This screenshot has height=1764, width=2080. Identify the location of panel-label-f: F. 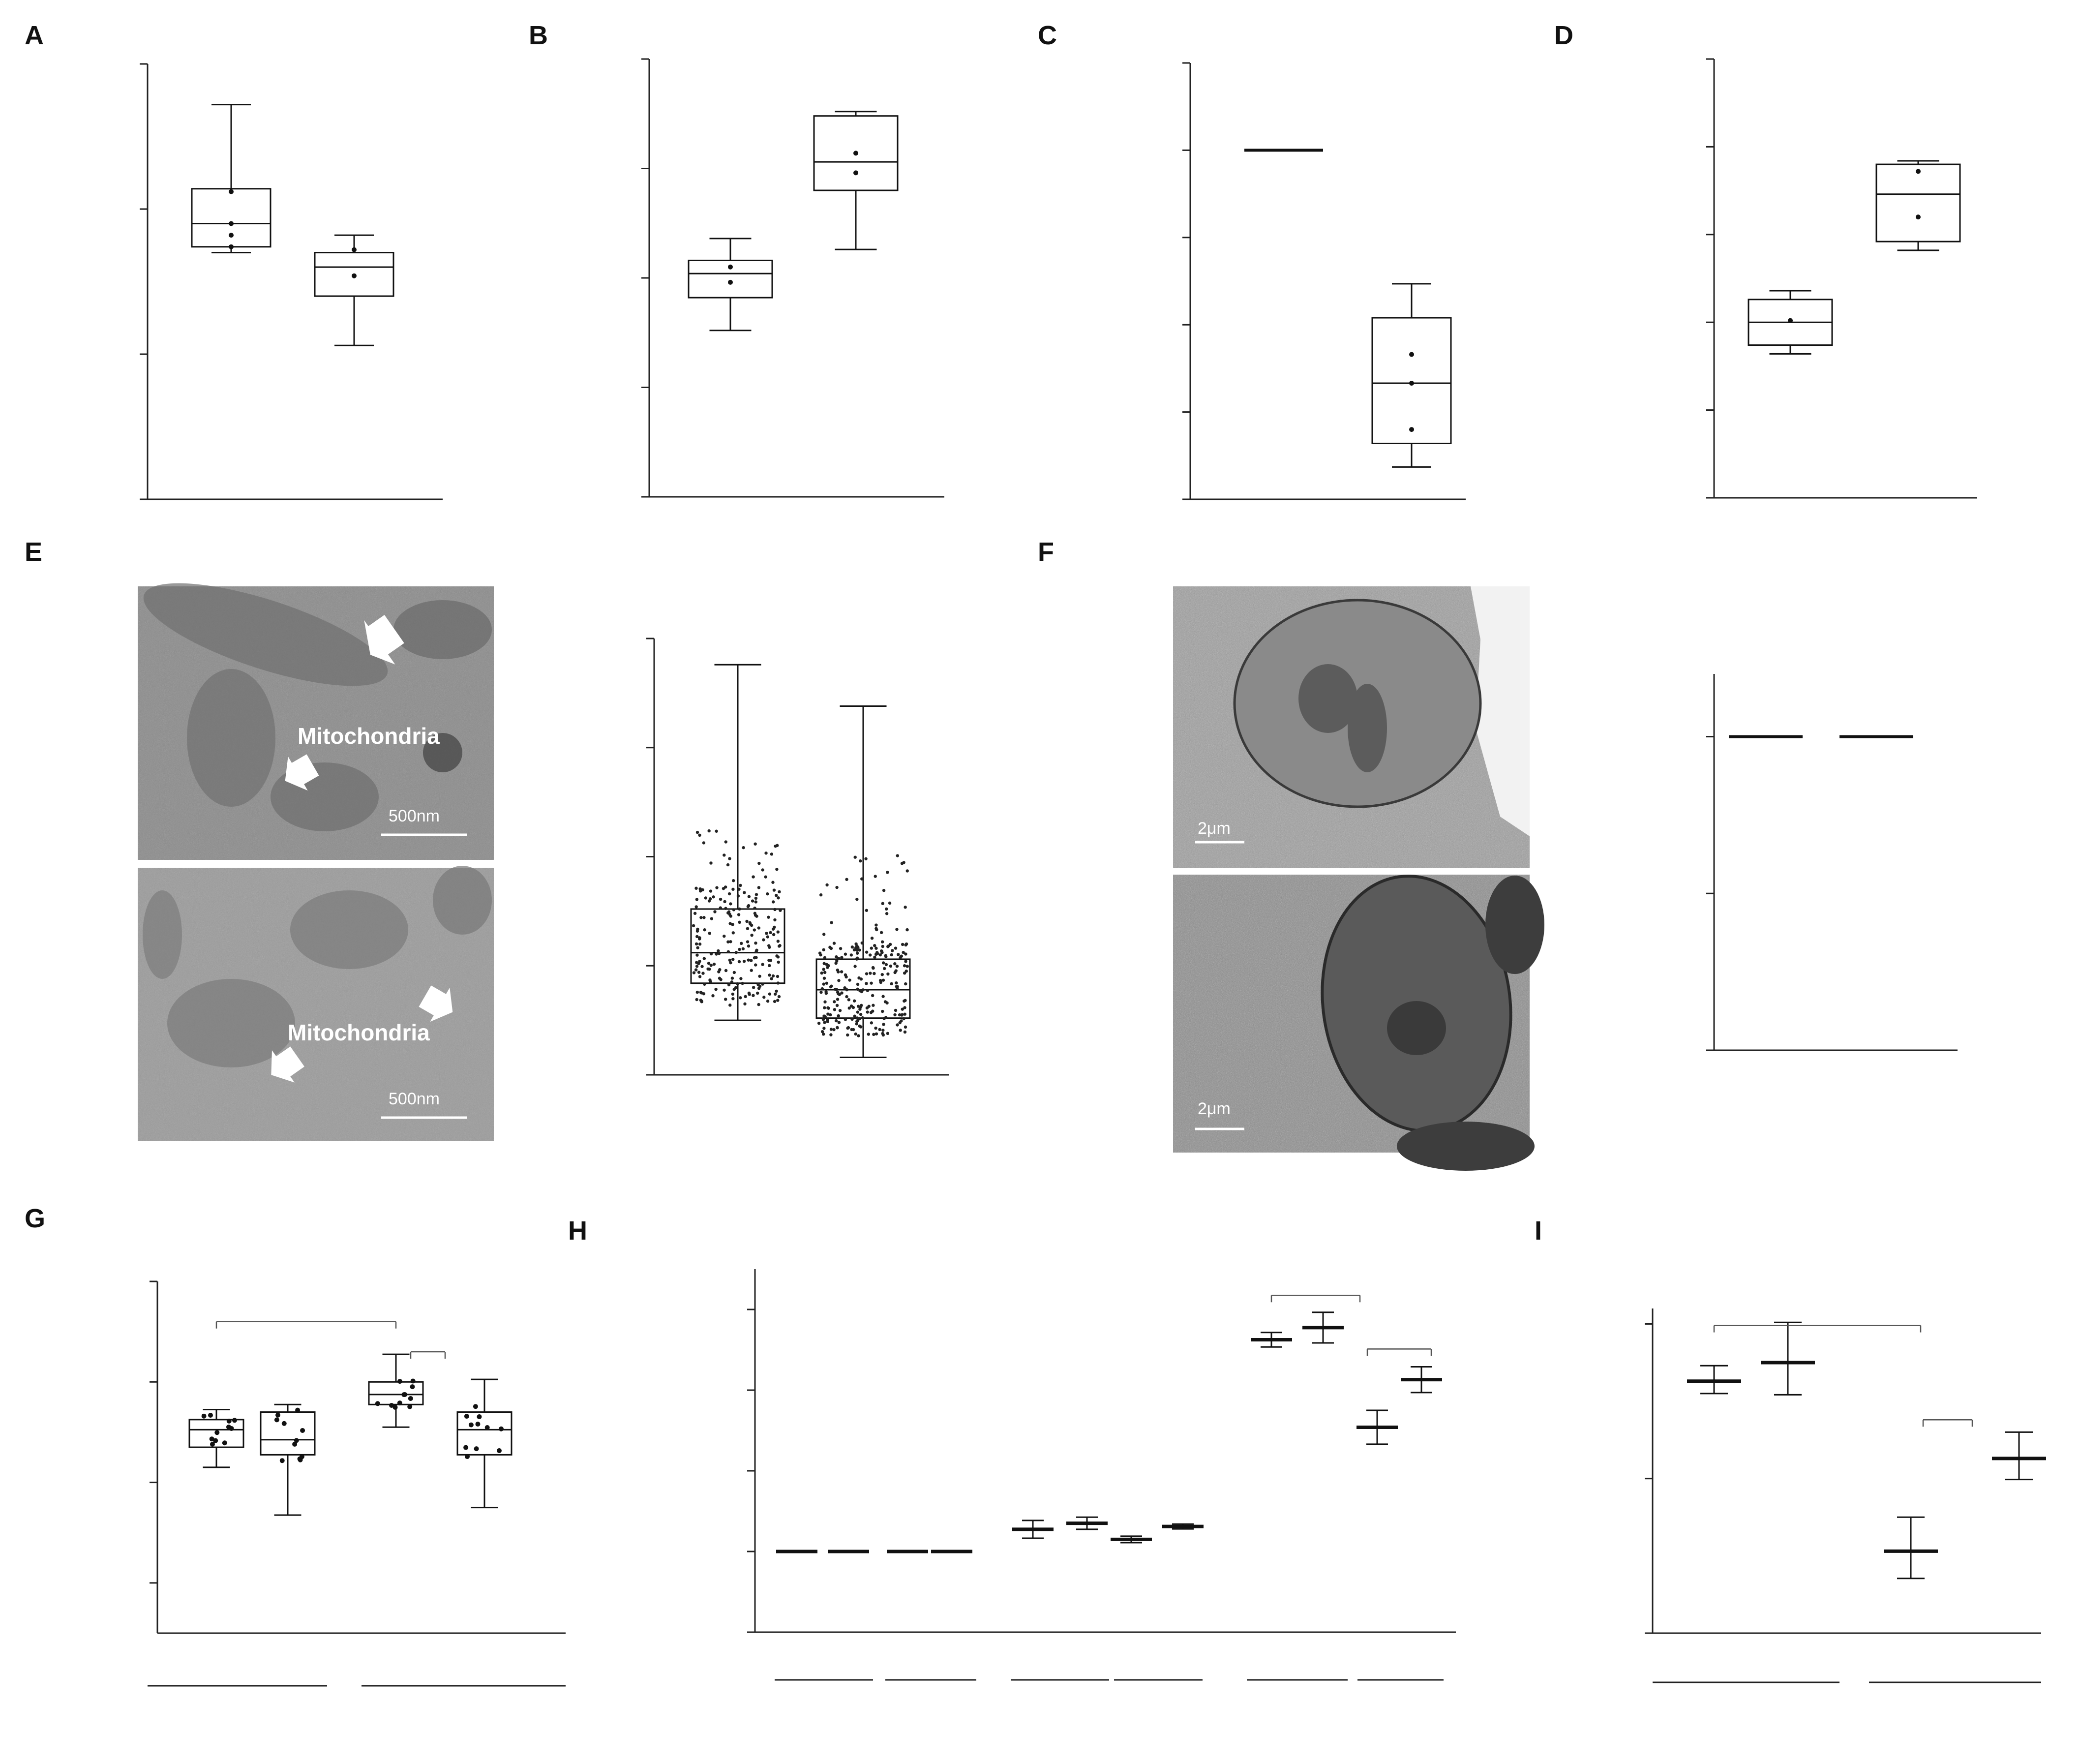
(1046, 552).